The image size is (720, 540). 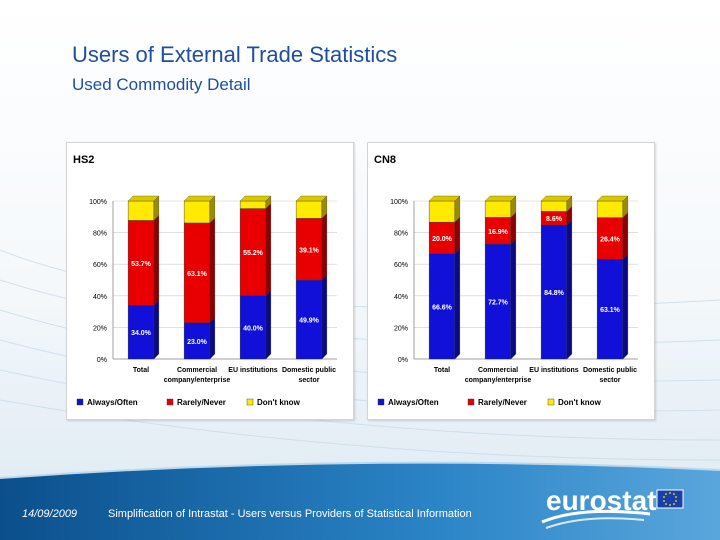 What do you see at coordinates (197, 370) in the screenshot?
I see `category-label: Commercial` at bounding box center [197, 370].